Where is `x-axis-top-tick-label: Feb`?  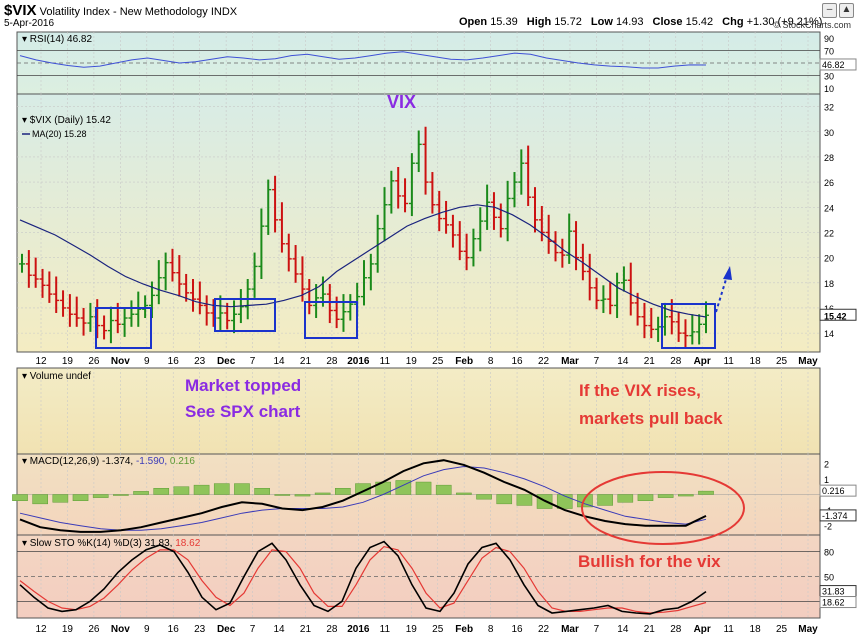 x-axis-top-tick-label: Feb is located at coordinates (464, 361).